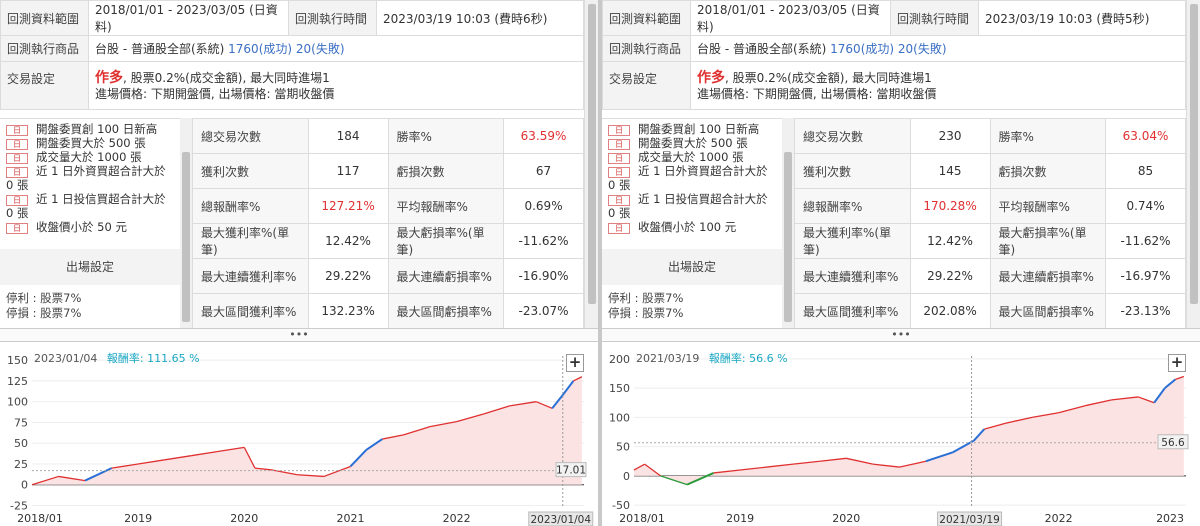 This screenshot has height=526, width=1200. I want to click on range-value: 2018/01/01 - 2023/03/05 (日資料), so click(188, 18).